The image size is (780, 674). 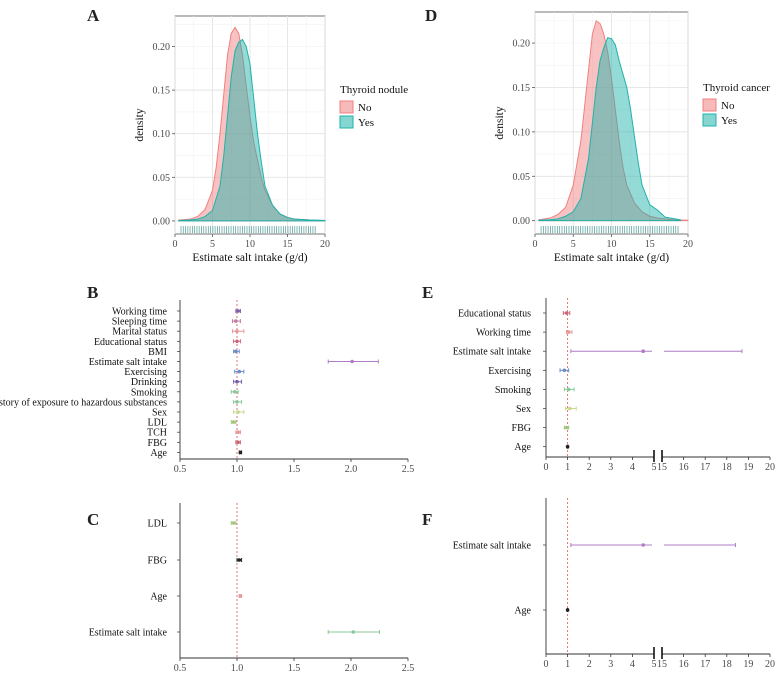 What do you see at coordinates (236, 351) in the screenshot?
I see `estimate-point-bmi` at bounding box center [236, 351].